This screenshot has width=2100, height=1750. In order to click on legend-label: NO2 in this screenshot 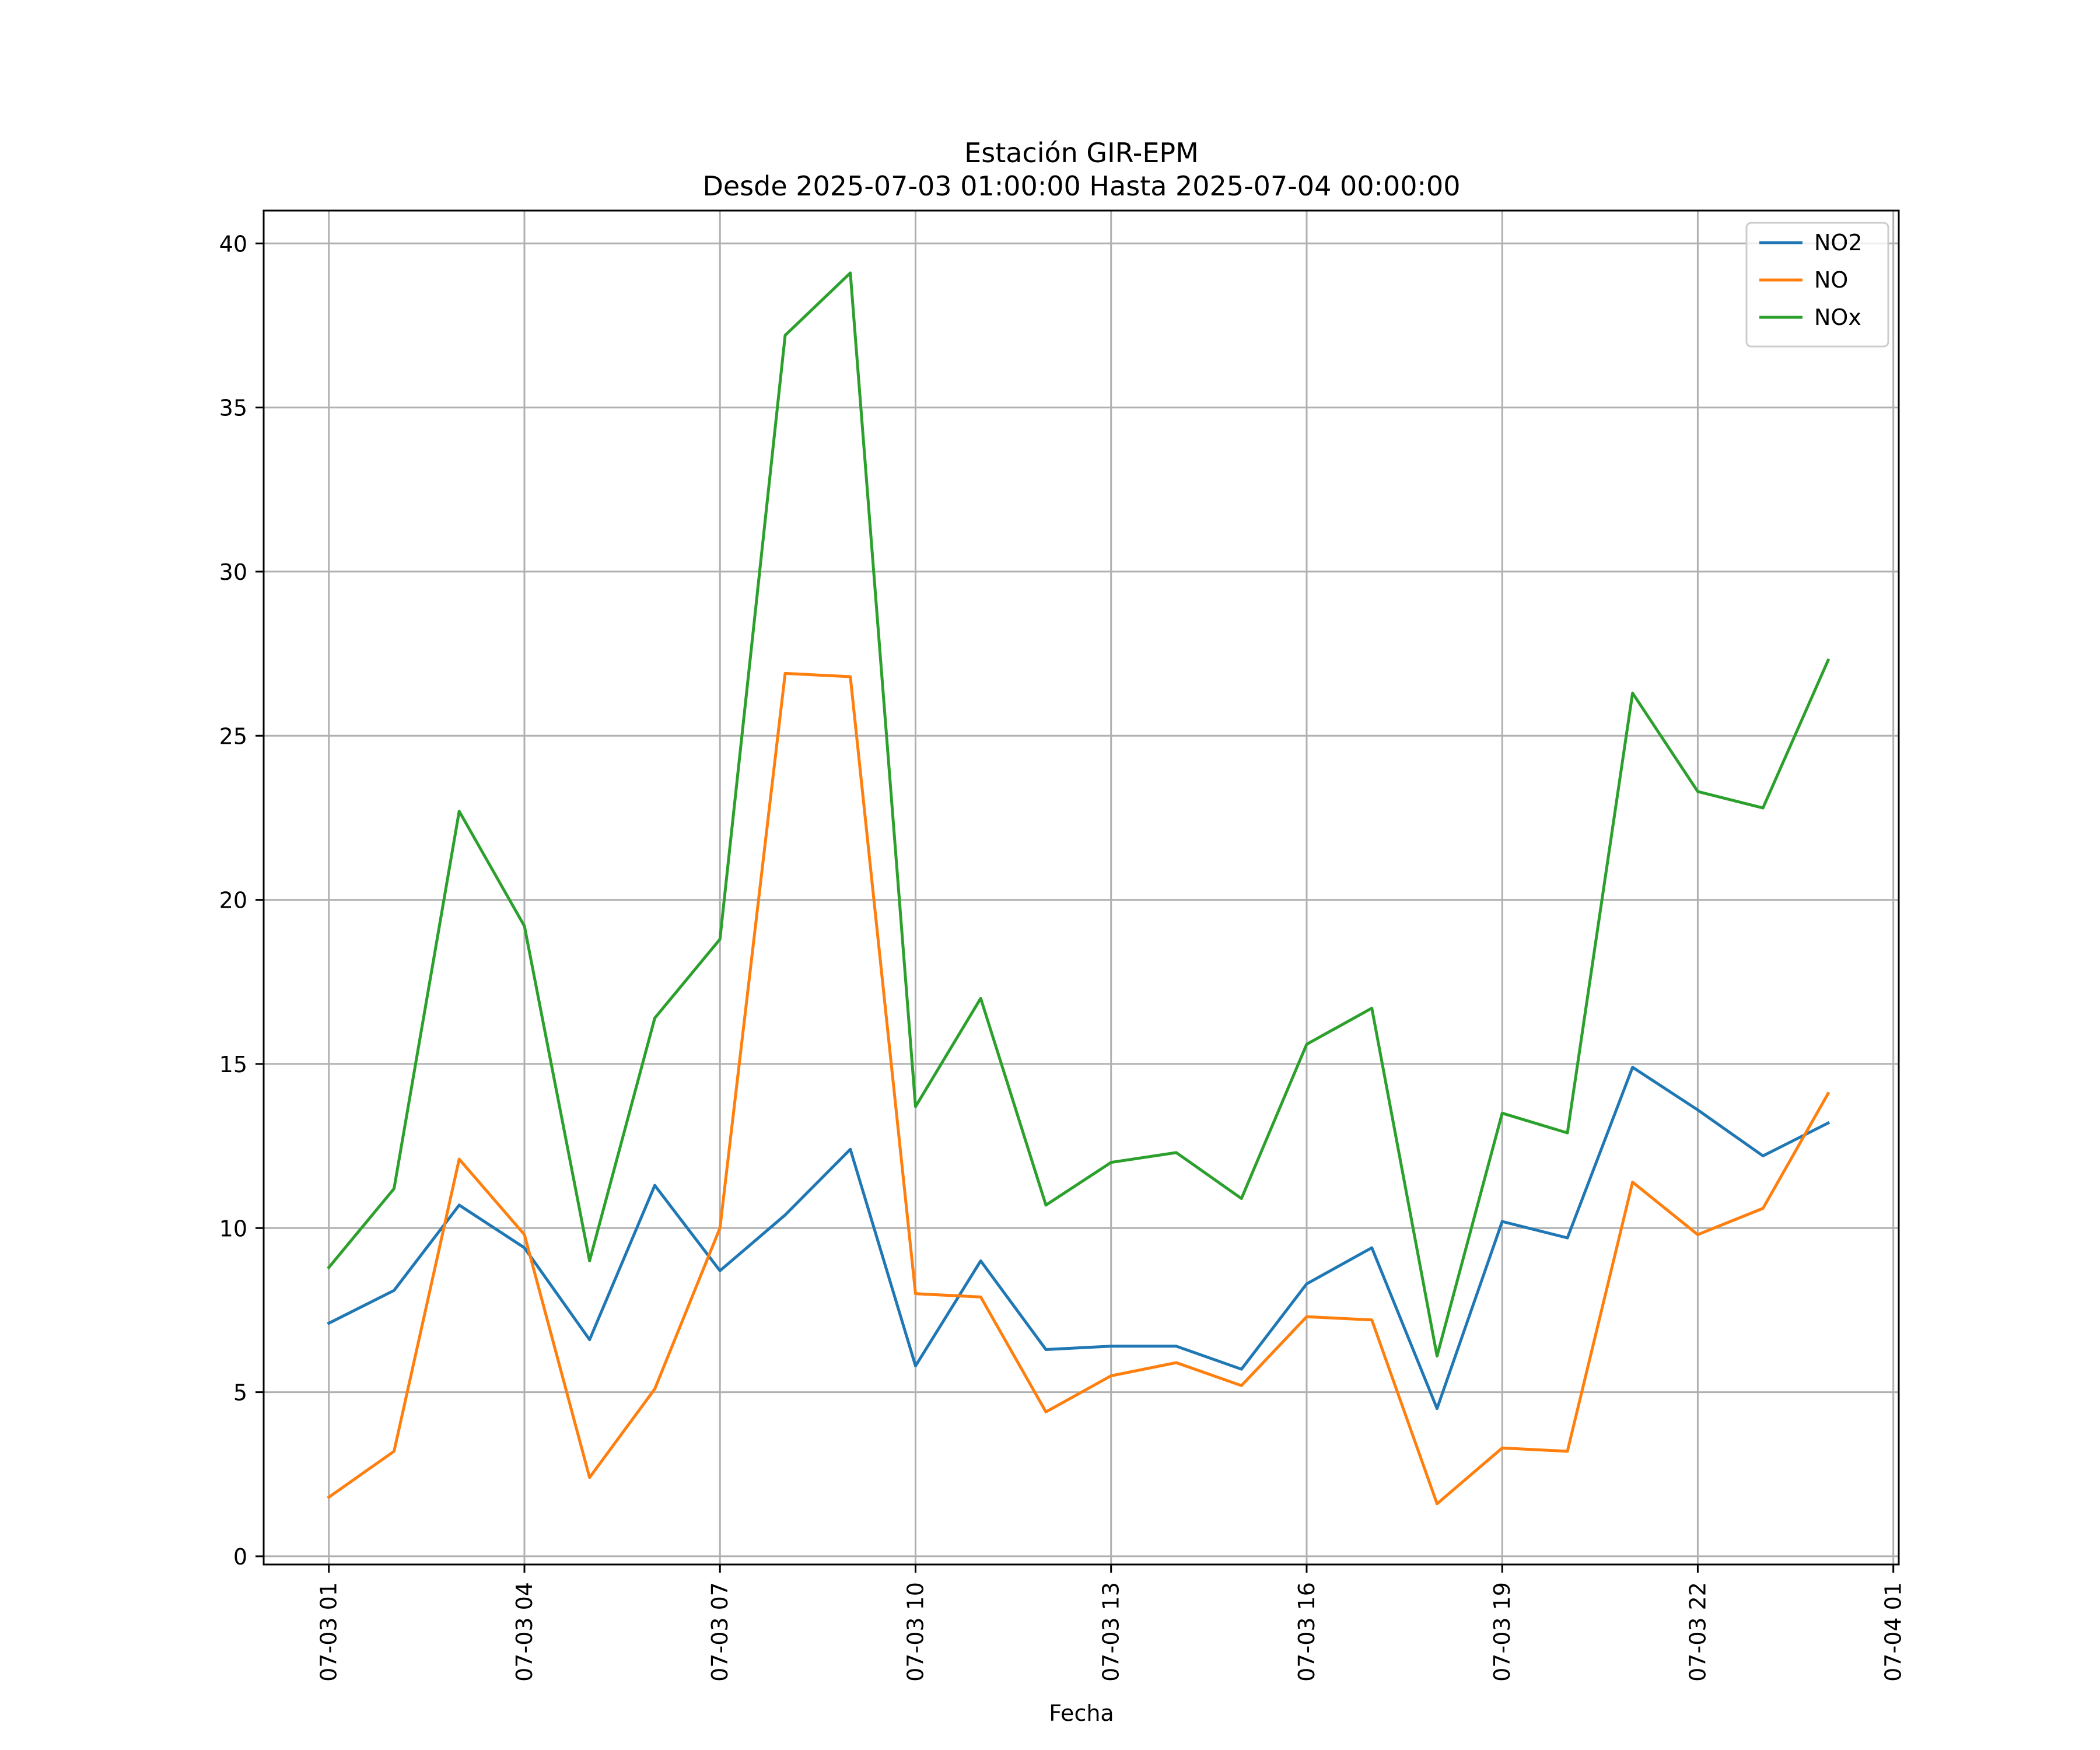, I will do `click(1838, 243)`.